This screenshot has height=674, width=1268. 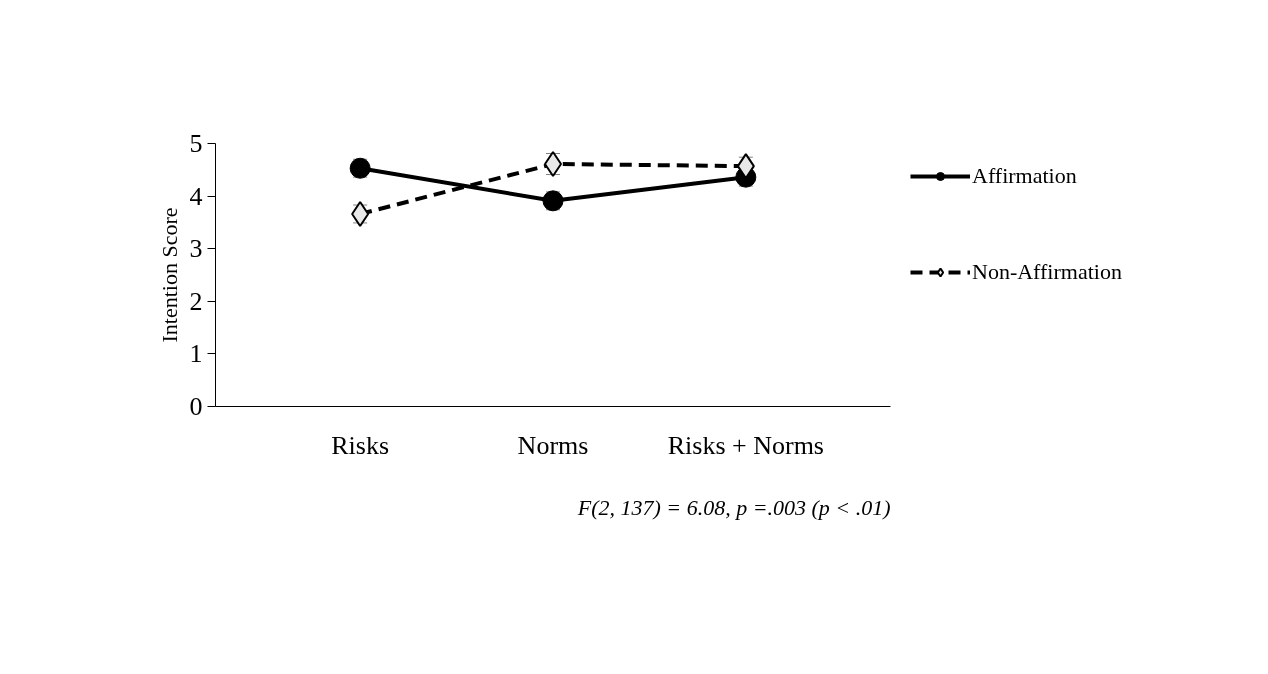 What do you see at coordinates (196, 301) in the screenshot?
I see `y-tick-label: 2` at bounding box center [196, 301].